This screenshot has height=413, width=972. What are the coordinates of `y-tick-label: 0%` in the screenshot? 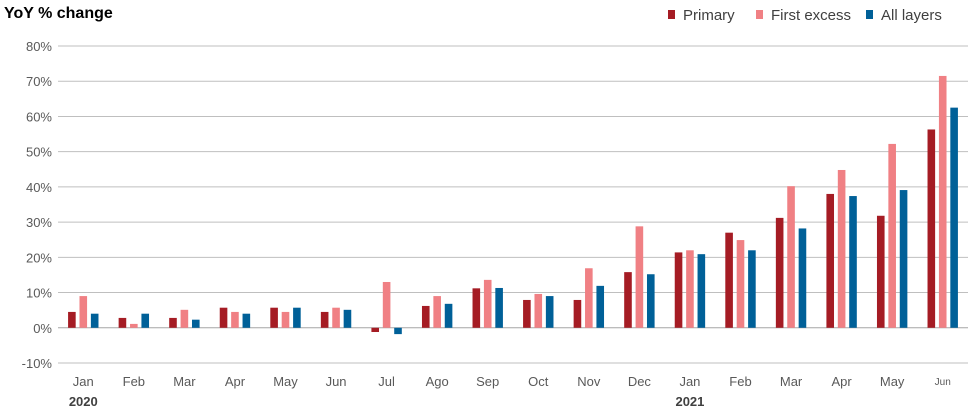 It's located at (42, 328).